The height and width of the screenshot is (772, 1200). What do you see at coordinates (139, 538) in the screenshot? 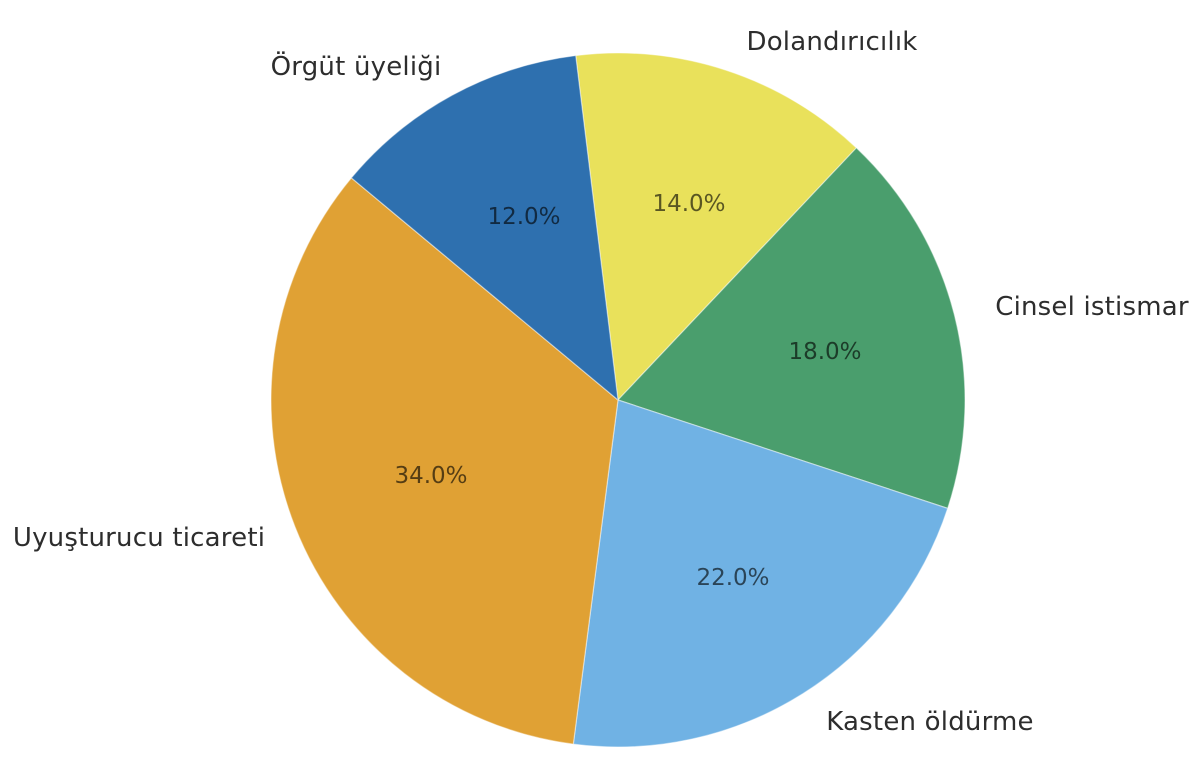
I see `slice-label-uyusturucu-ticareti: Uyuşturucu ticareti` at bounding box center [139, 538].